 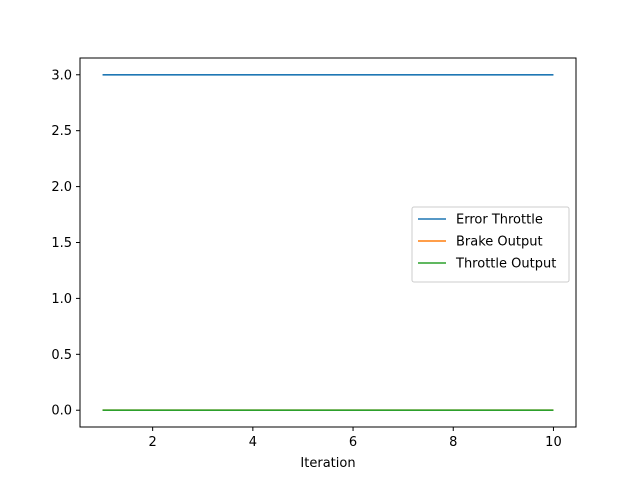 What do you see at coordinates (499, 242) in the screenshot?
I see `legend-entry: Brake Output` at bounding box center [499, 242].